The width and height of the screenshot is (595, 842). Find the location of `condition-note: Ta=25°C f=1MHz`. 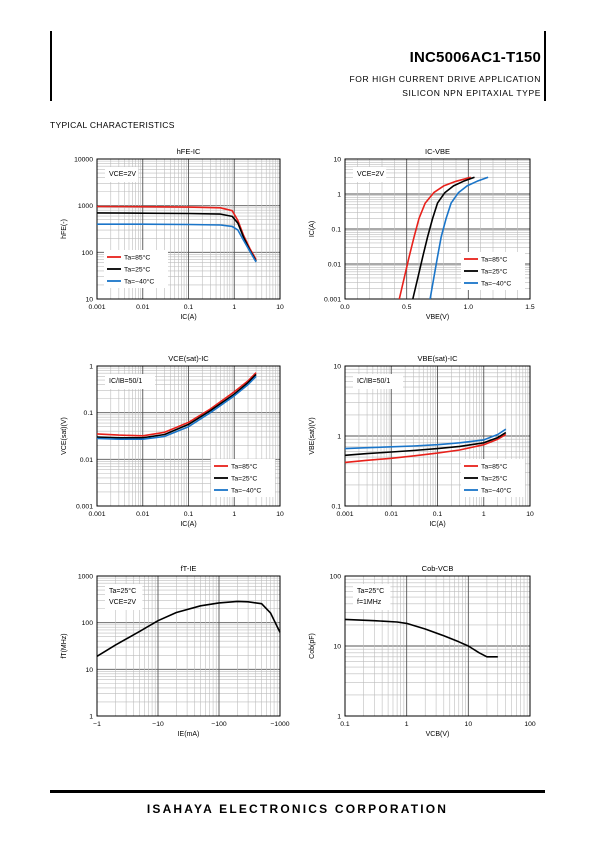

condition-note: Ta=25°C f=1MHz is located at coordinates (372, 597).